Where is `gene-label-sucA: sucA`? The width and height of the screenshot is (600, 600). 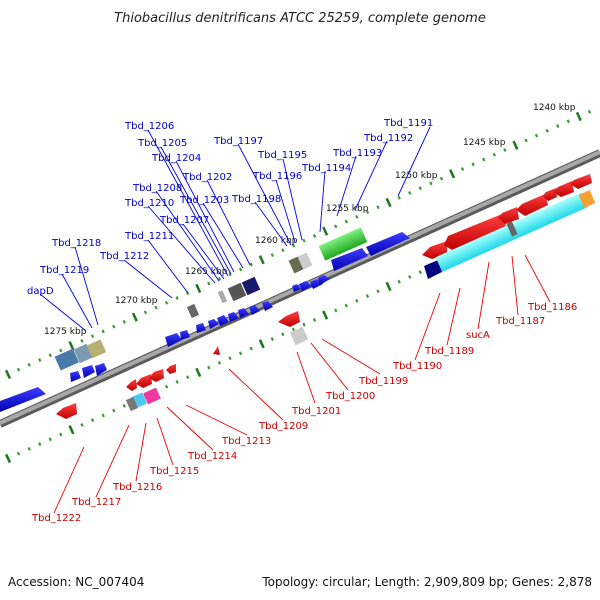 gene-label-sucA: sucA is located at coordinates (478, 335).